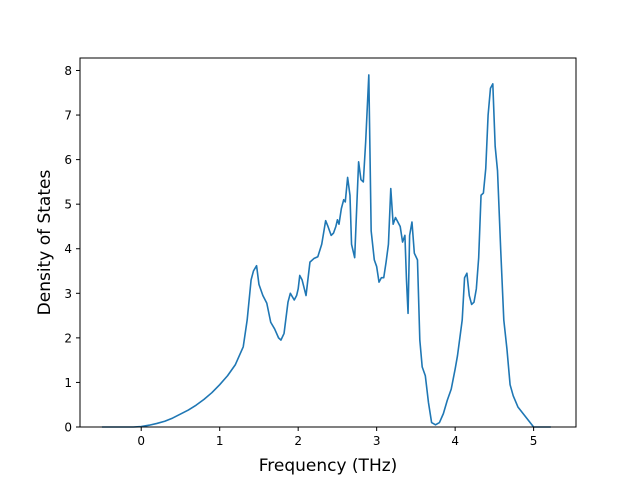  Describe the element at coordinates (534, 441) in the screenshot. I see `x-tick-label: 5` at that location.